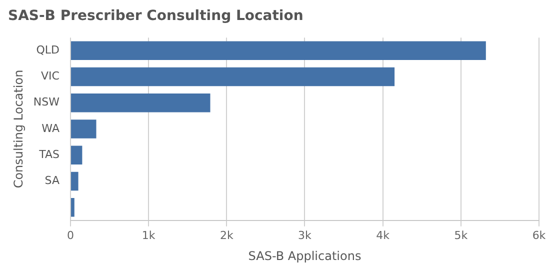  I want to click on y-axis-title: Consulting Location, so click(18, 129).